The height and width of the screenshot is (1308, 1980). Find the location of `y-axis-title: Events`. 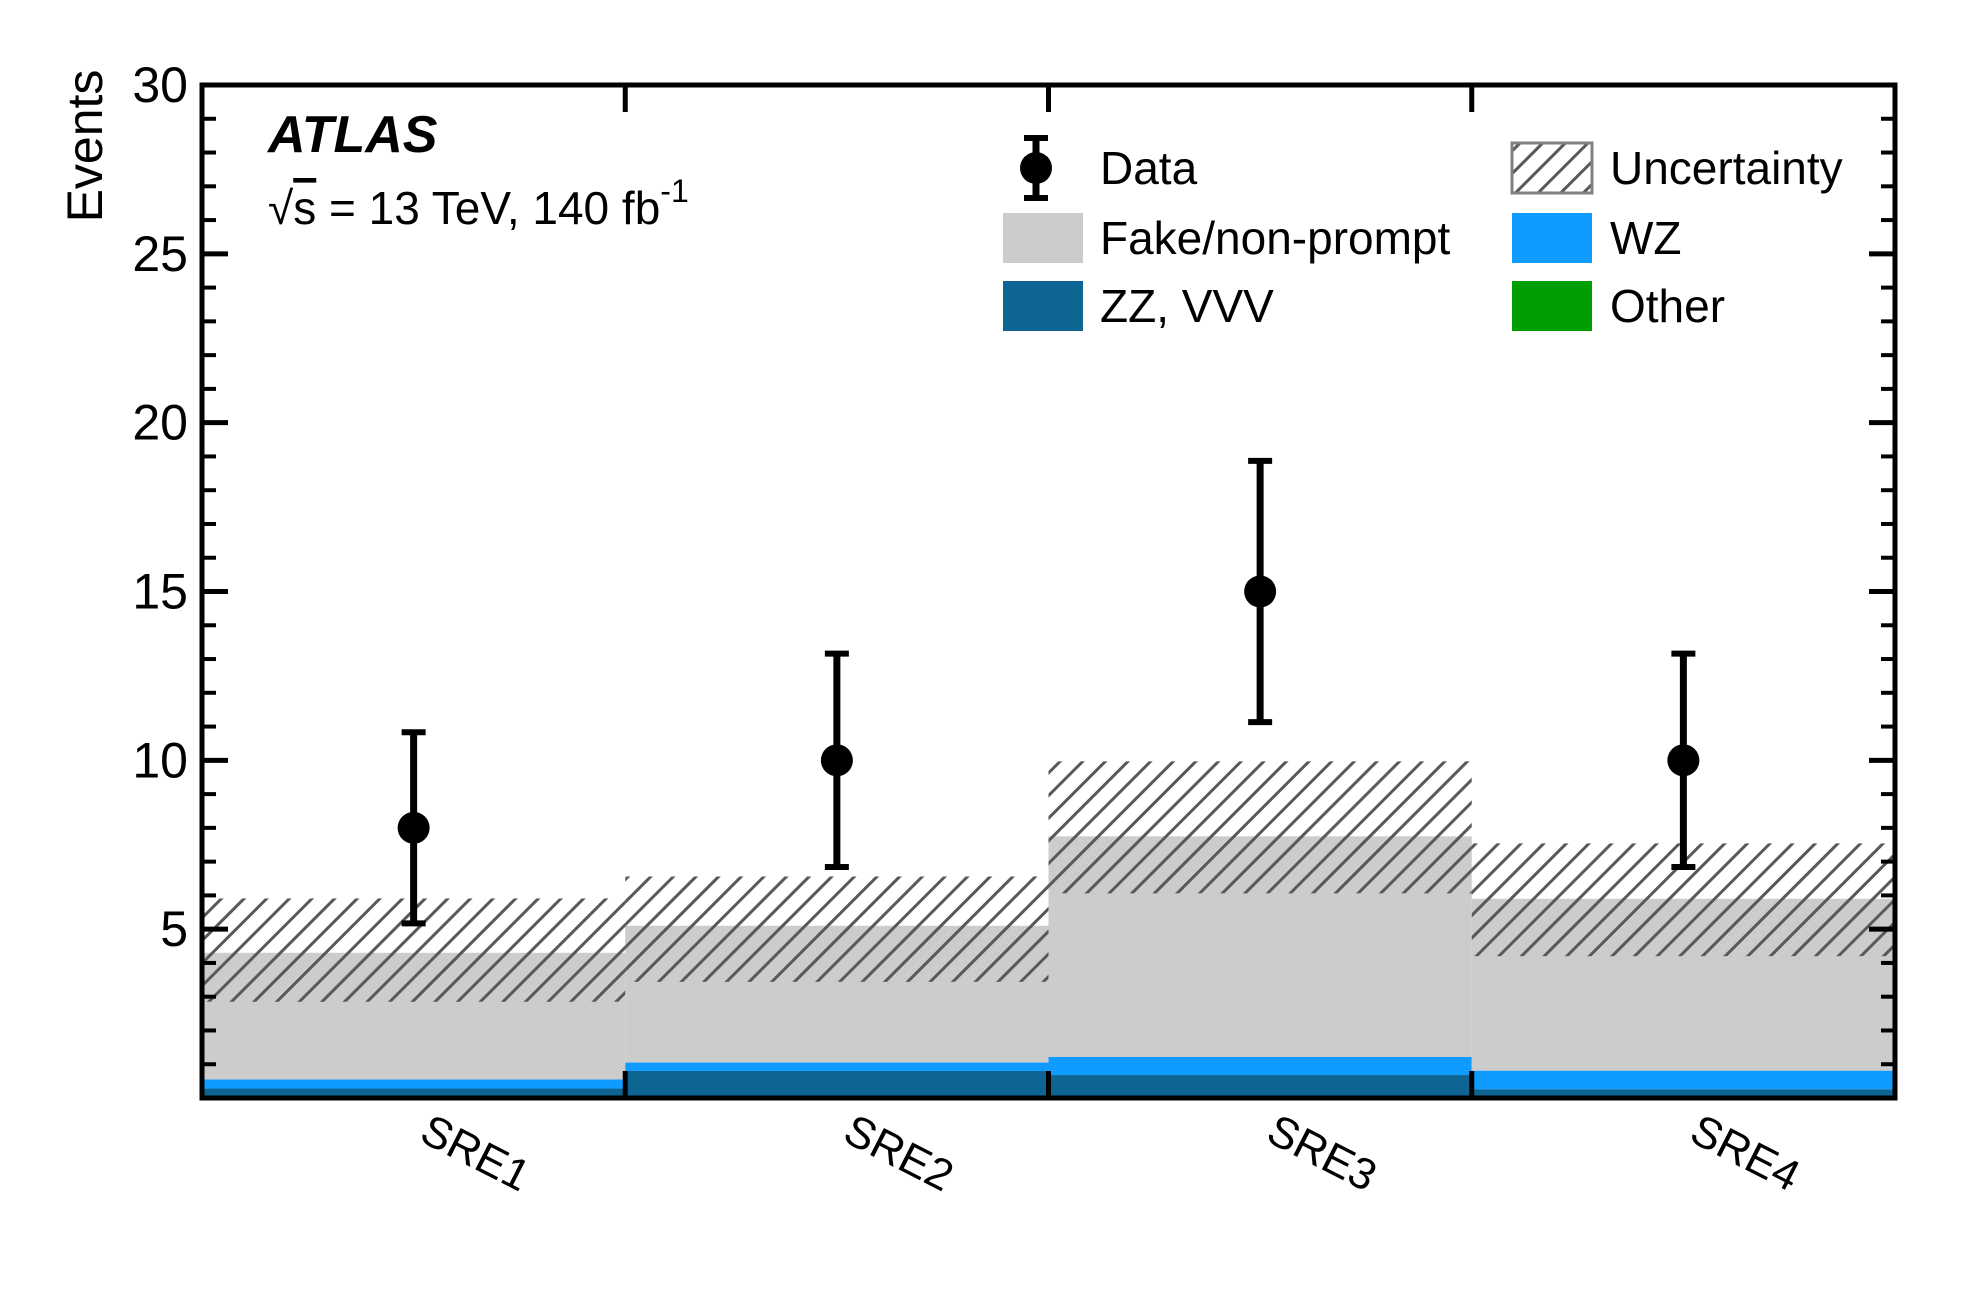

y-axis-title: Events is located at coordinates (85, 146).